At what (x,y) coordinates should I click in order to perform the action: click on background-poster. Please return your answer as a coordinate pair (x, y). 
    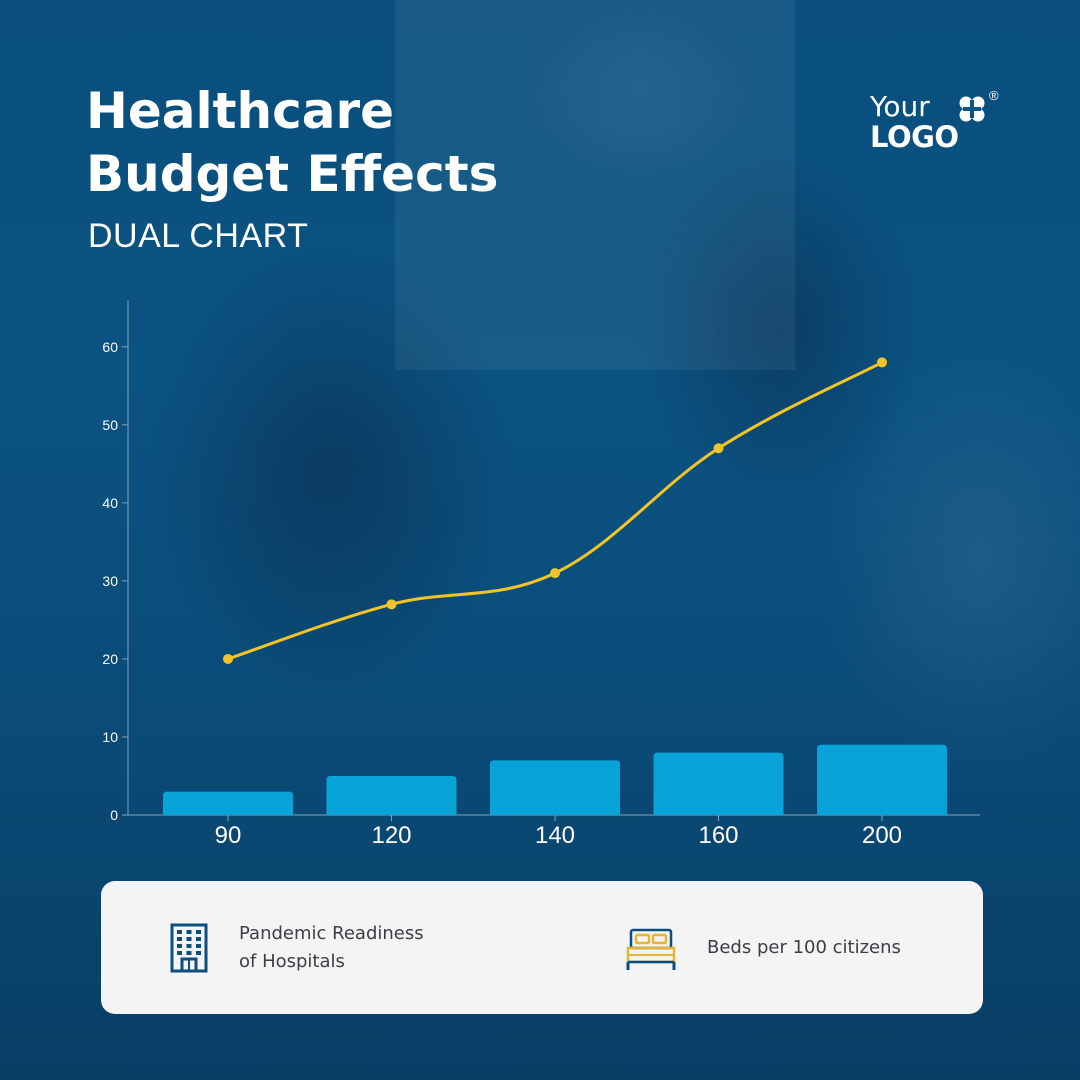
    Looking at the image, I should click on (595, 185).